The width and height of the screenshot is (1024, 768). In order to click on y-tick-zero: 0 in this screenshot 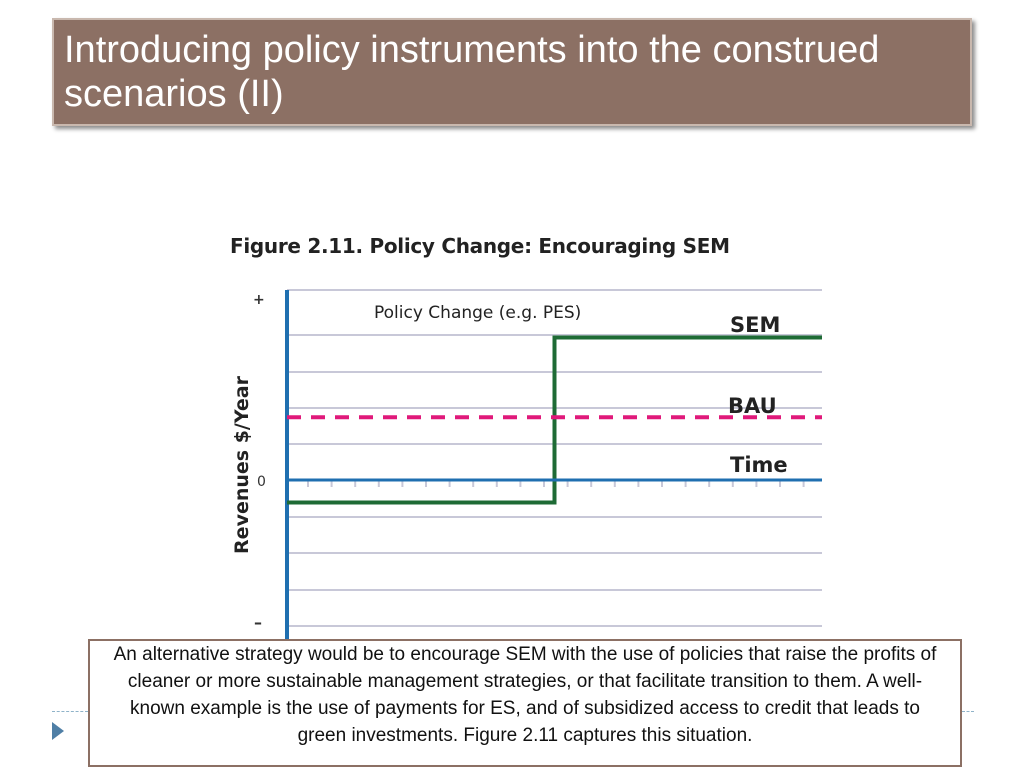, I will do `click(261, 482)`.